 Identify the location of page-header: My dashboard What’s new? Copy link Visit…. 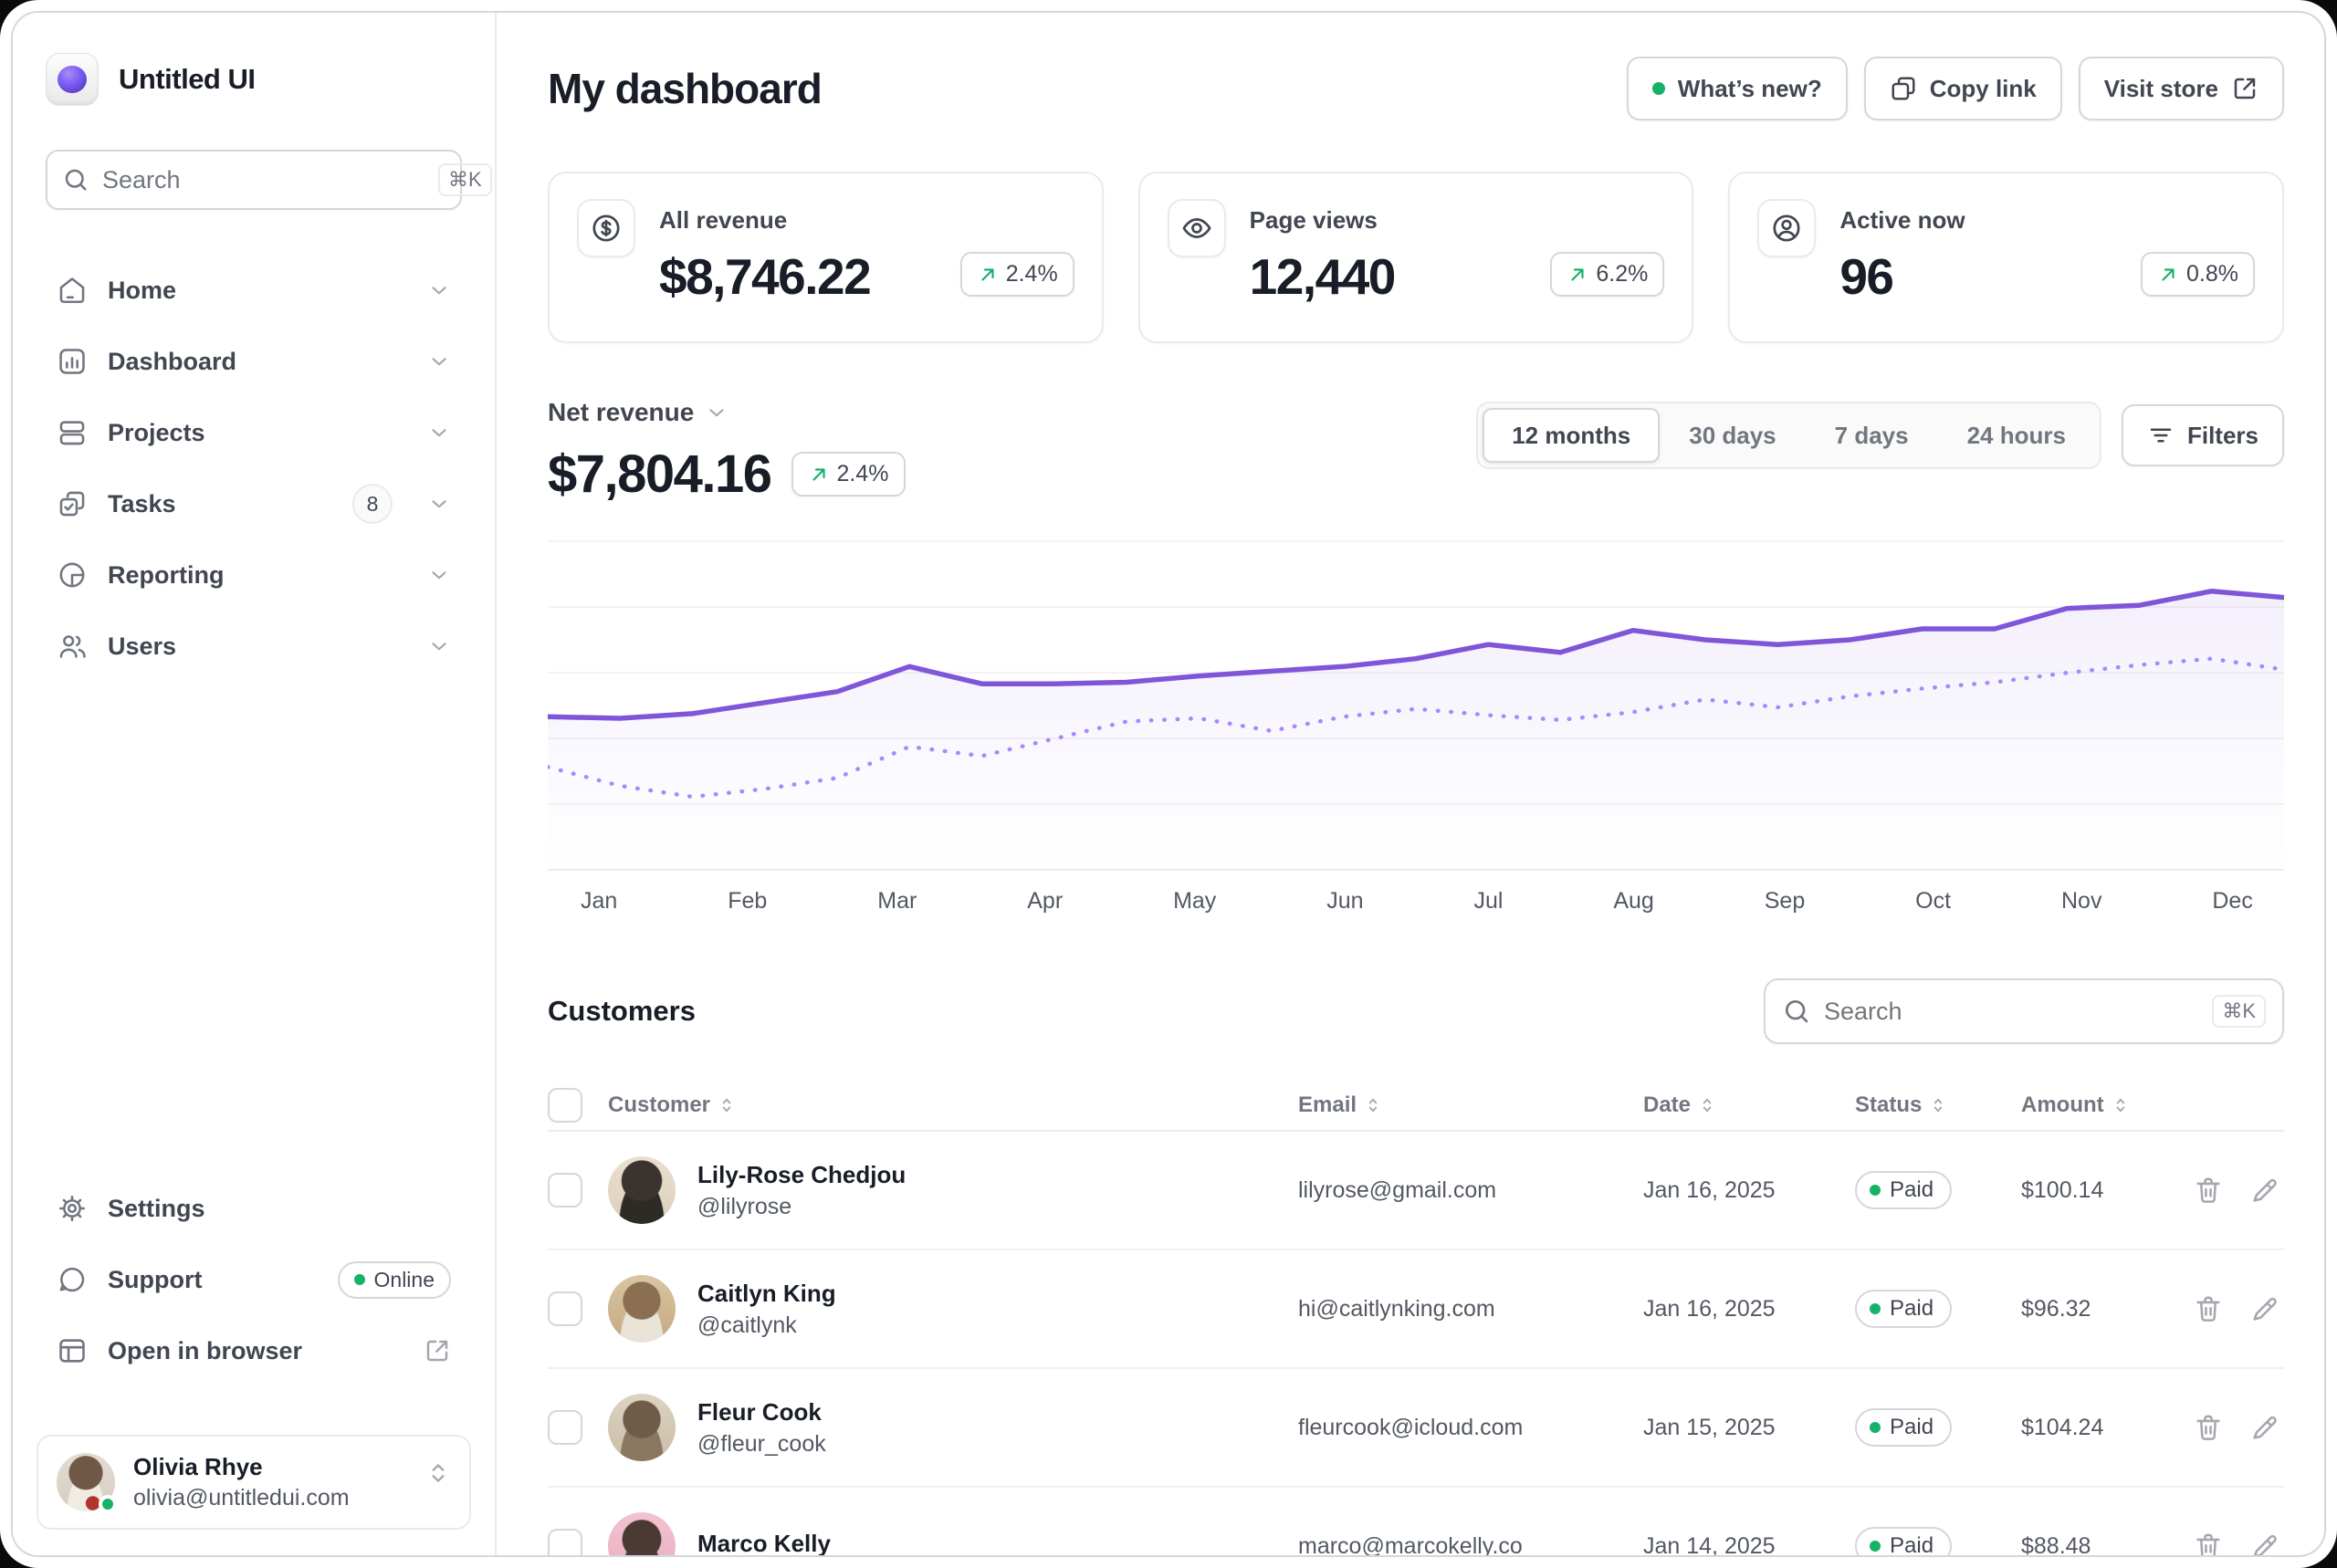
(1416, 88).